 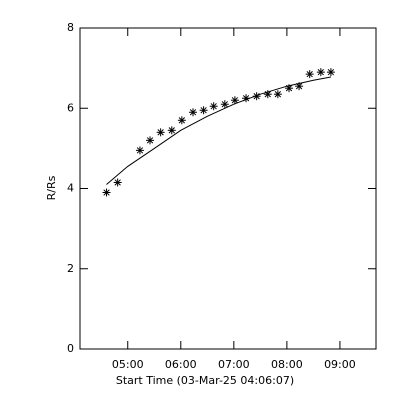 I want to click on y-tick-label: 4, so click(x=70, y=188).